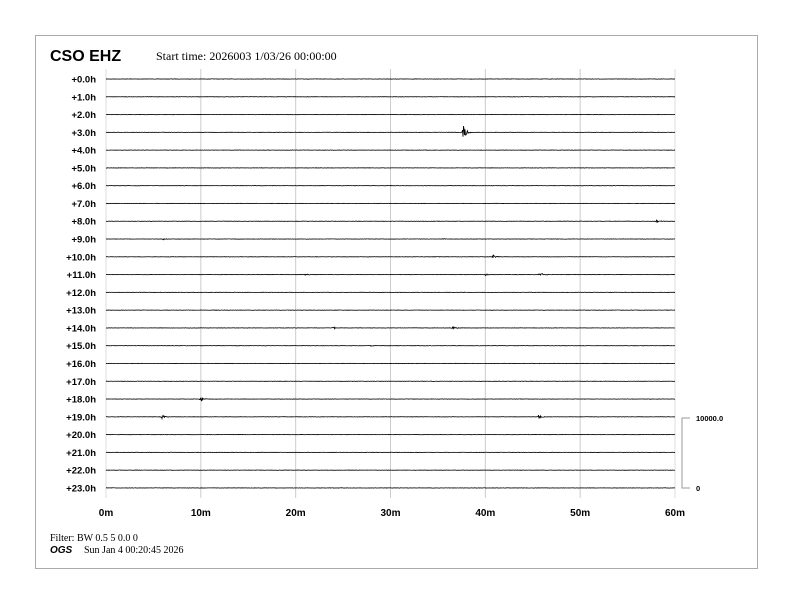 This screenshot has height=612, width=792. What do you see at coordinates (83, 168) in the screenshot?
I see `row-label: +5.0h` at bounding box center [83, 168].